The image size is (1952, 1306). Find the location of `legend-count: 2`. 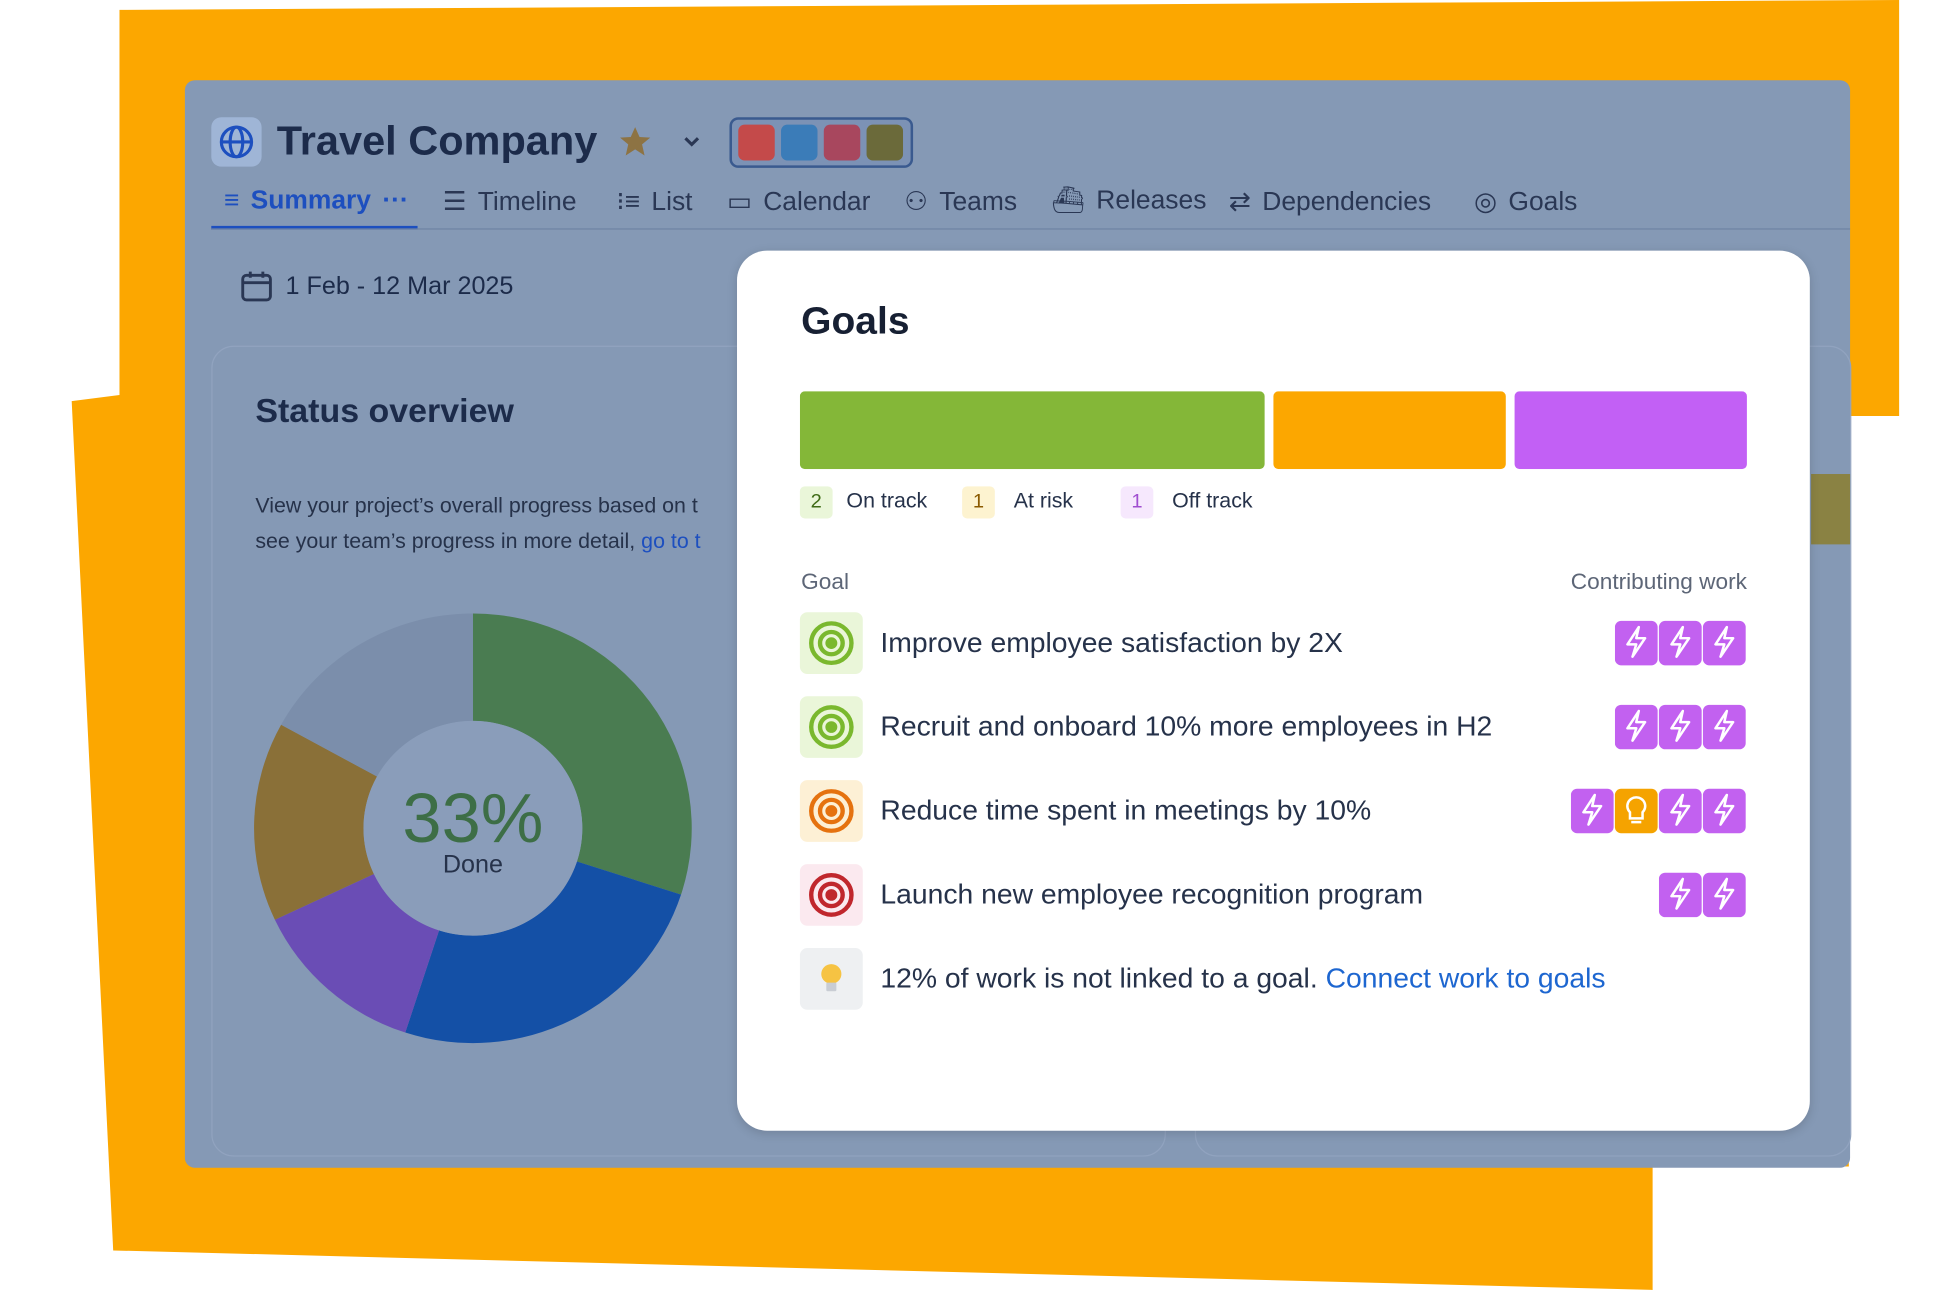

legend-count: 2 is located at coordinates (816, 502).